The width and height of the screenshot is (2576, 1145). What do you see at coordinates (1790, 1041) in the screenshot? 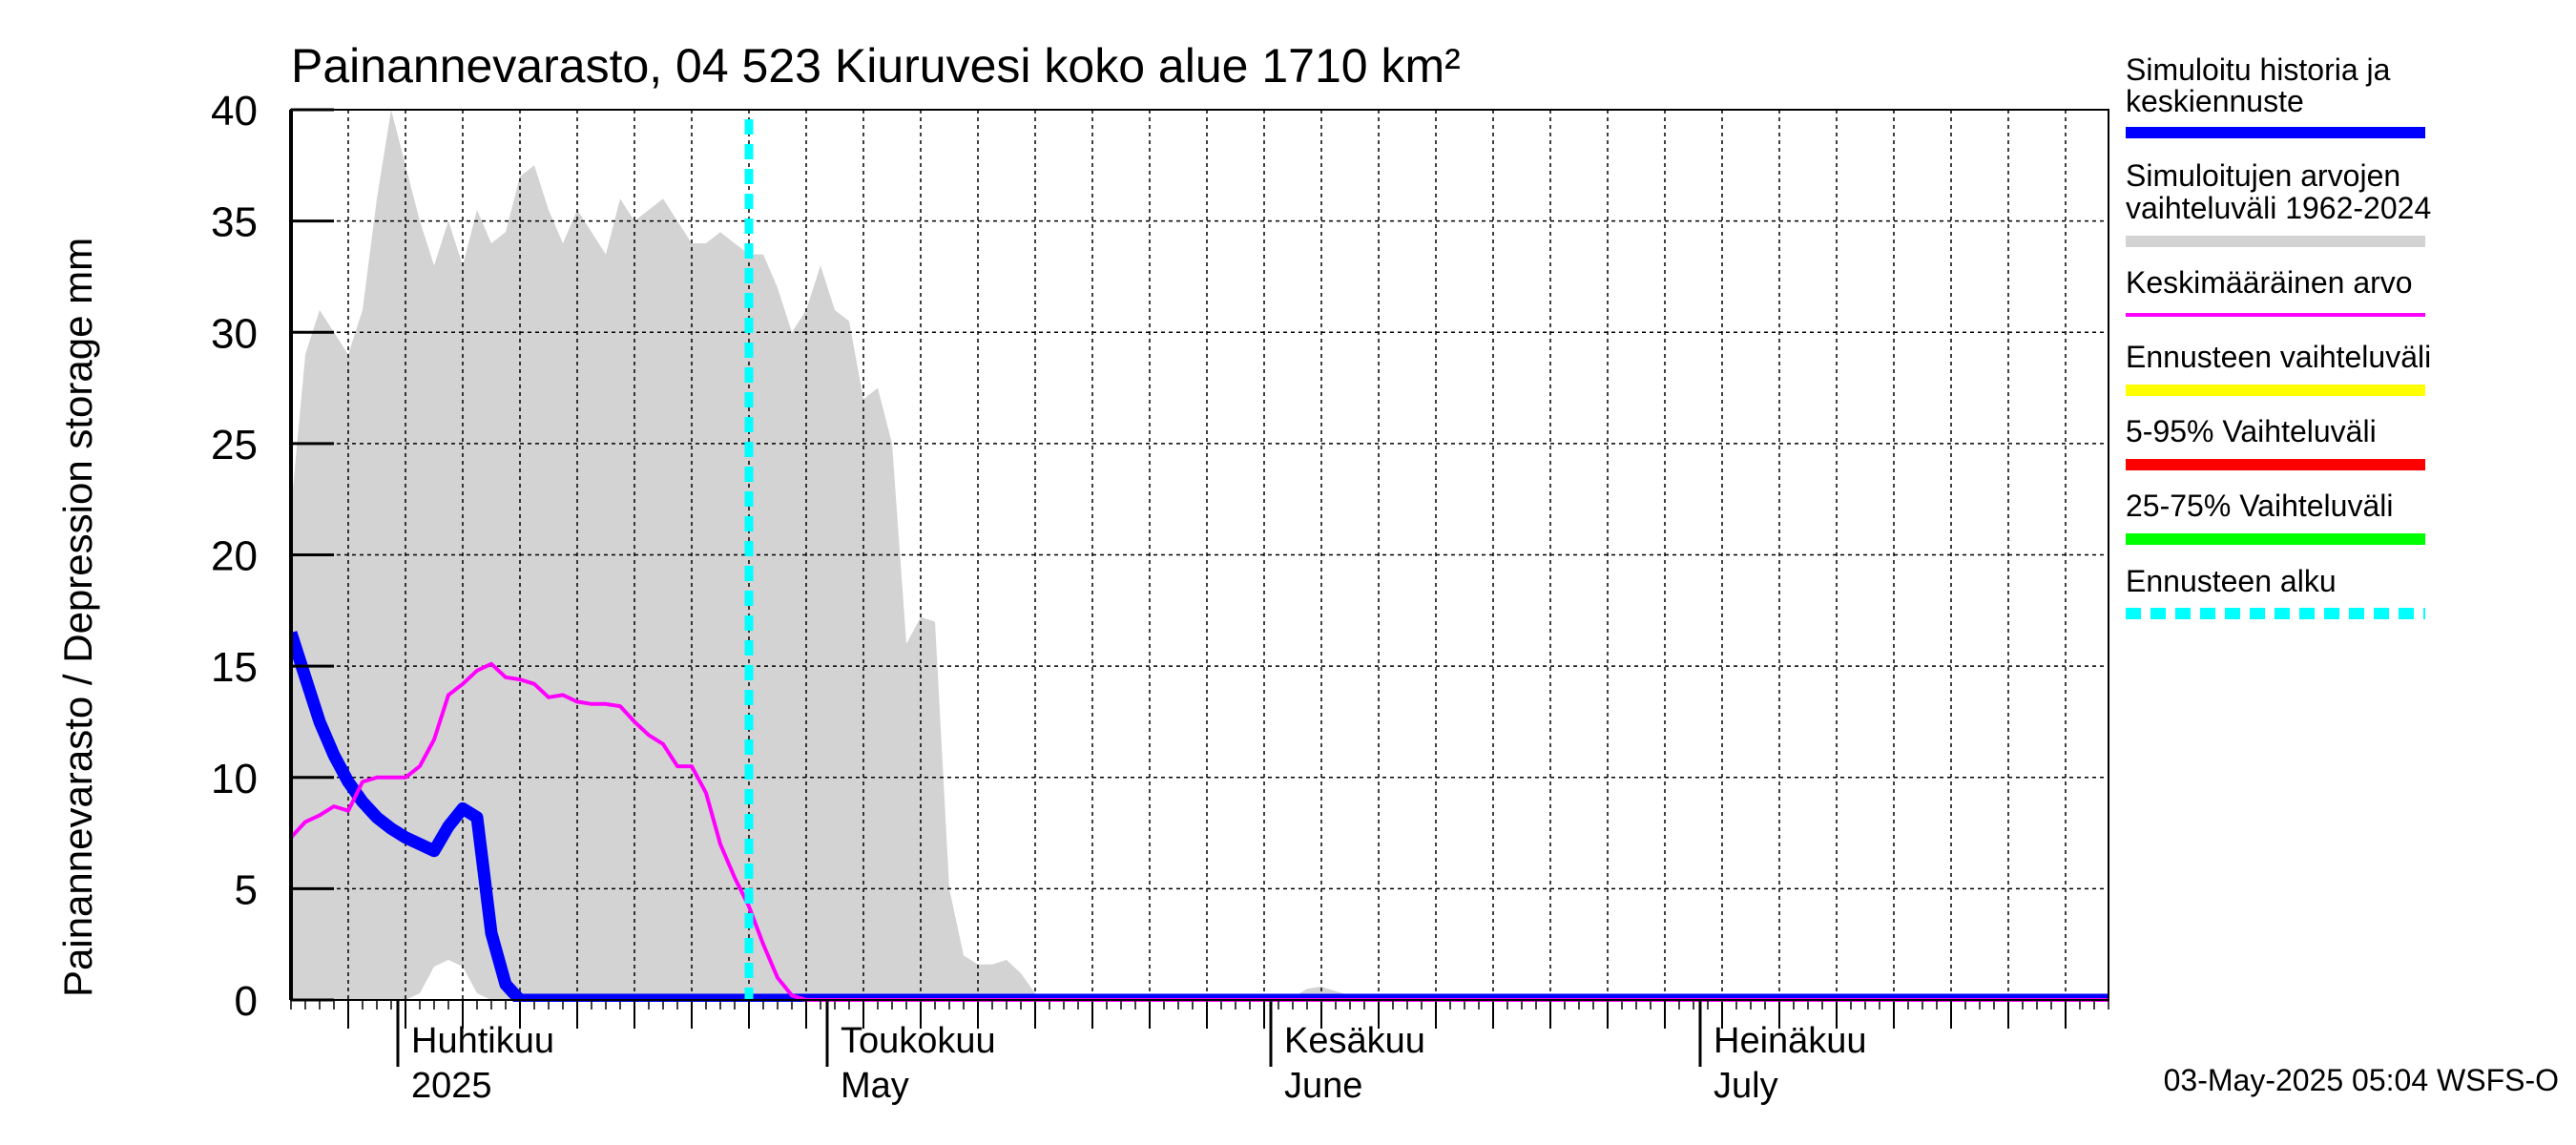
I see `month-label-fi: Heinäkuu` at bounding box center [1790, 1041].